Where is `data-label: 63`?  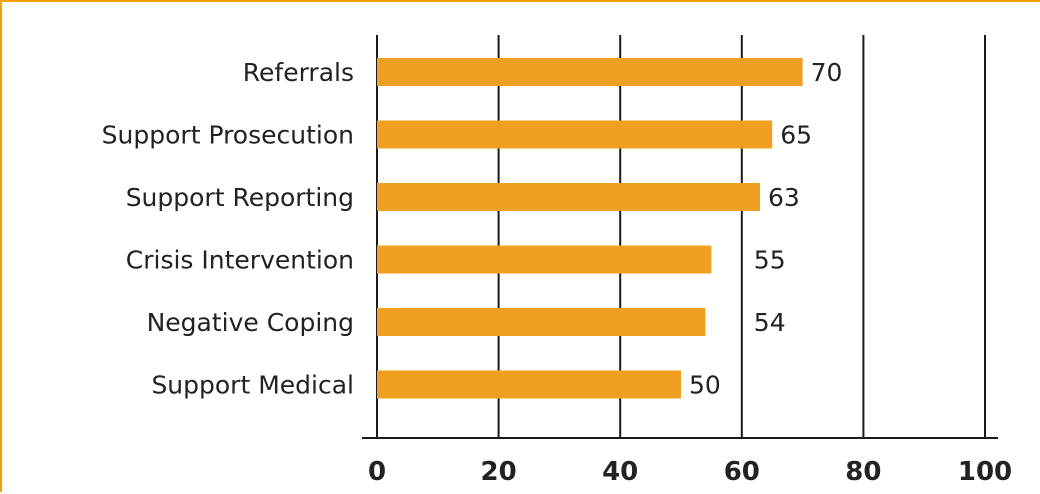 data-label: 63 is located at coordinates (784, 197).